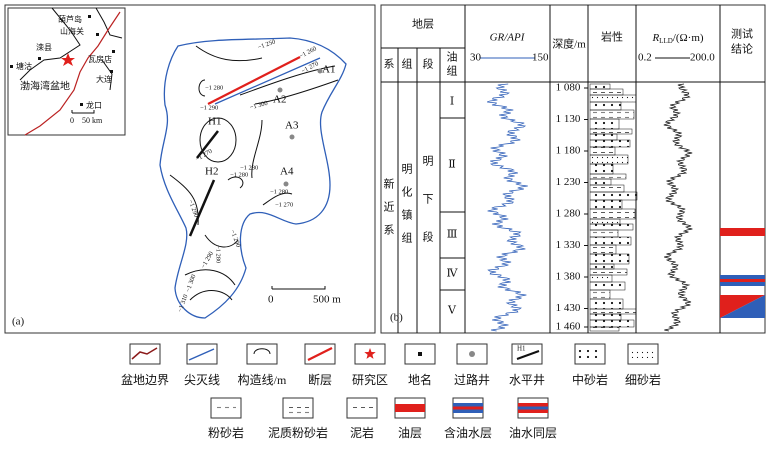 The width and height of the screenshot is (770, 452). Describe the element at coordinates (362, 432) in the screenshot. I see `legend-label: 泥岩` at that location.